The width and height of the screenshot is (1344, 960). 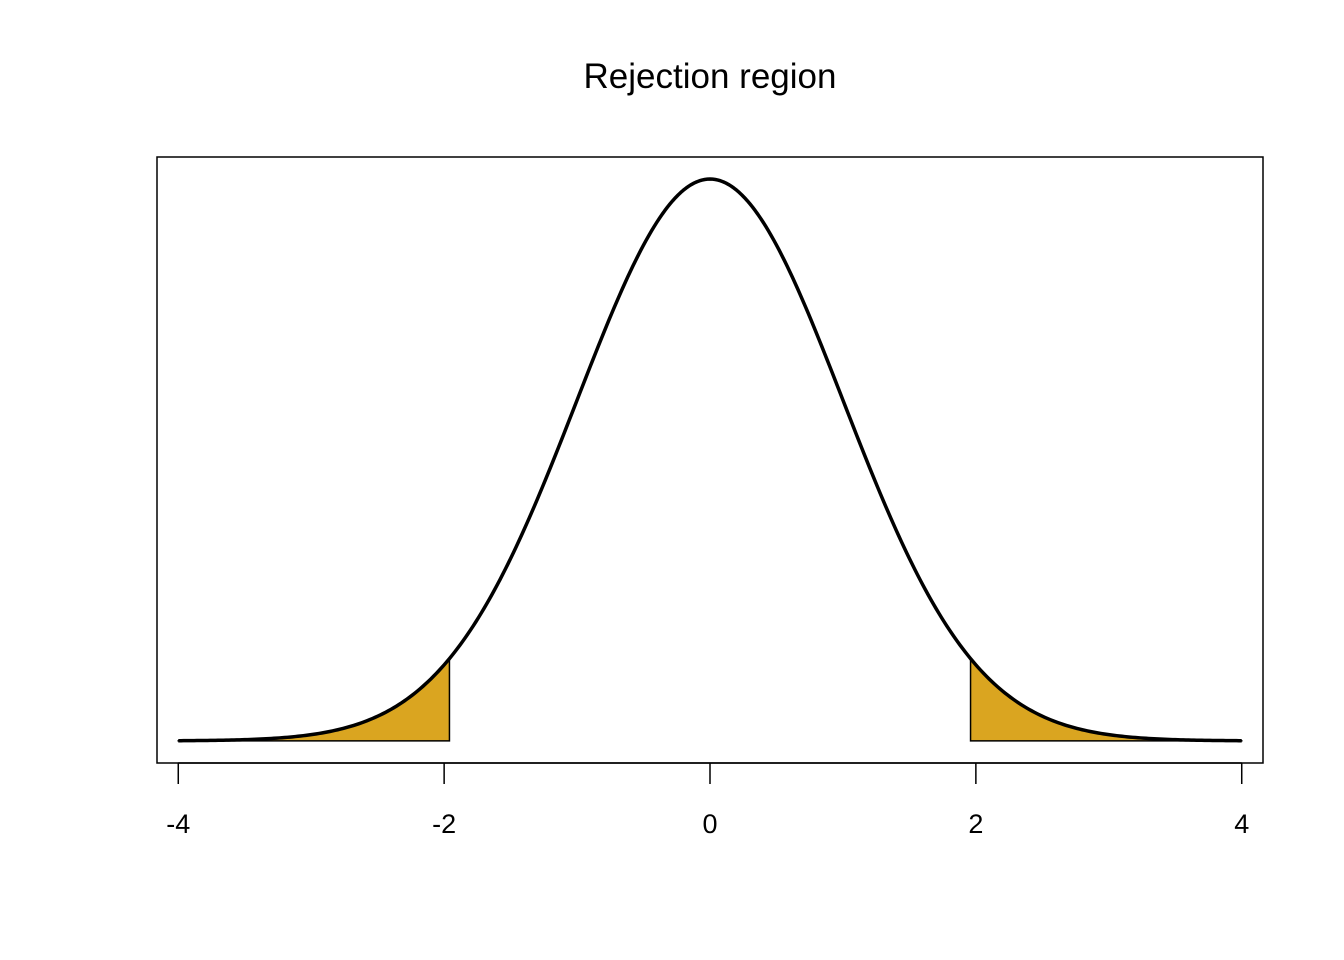 I want to click on x-tick-label: -4, so click(x=178, y=824).